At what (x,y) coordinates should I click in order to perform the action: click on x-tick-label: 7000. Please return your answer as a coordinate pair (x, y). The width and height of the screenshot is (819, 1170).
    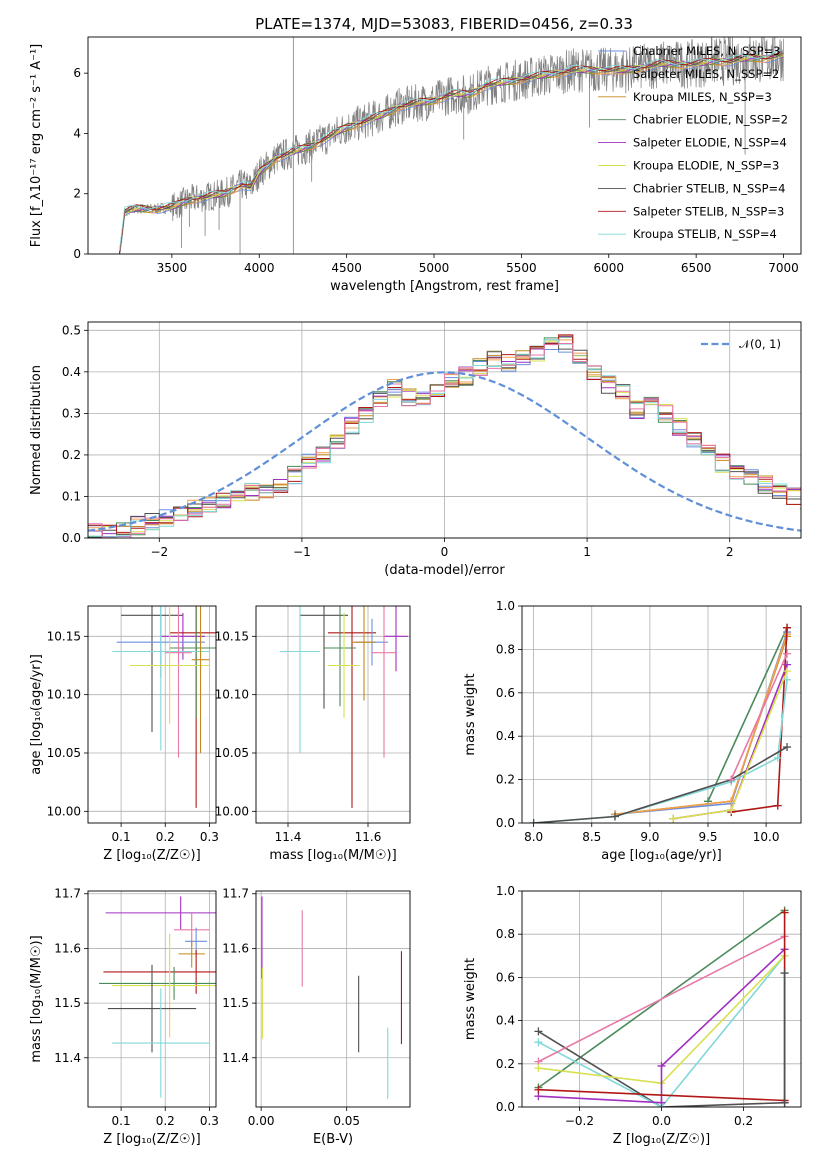
    Looking at the image, I should click on (783, 268).